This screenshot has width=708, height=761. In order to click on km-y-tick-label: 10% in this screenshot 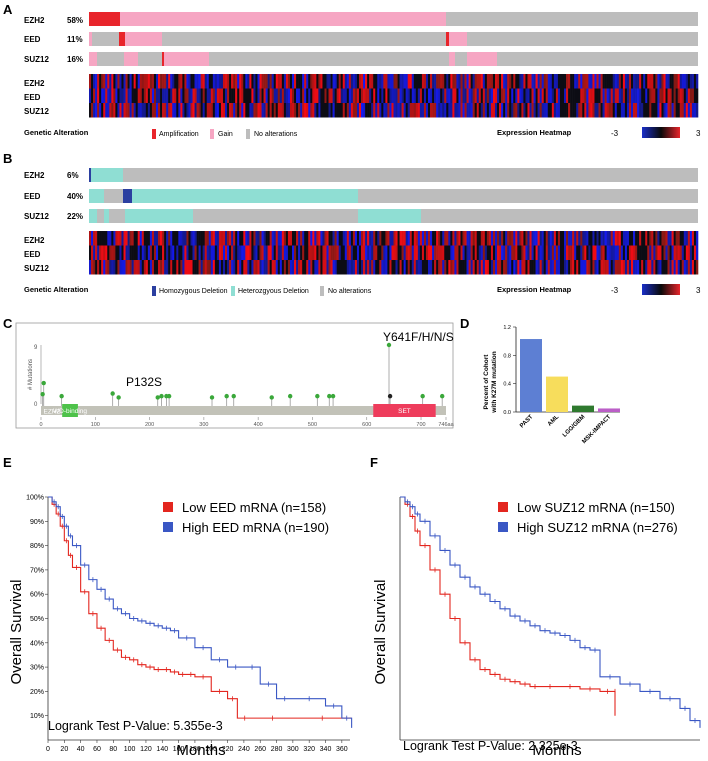, I will do `click(37, 716)`.